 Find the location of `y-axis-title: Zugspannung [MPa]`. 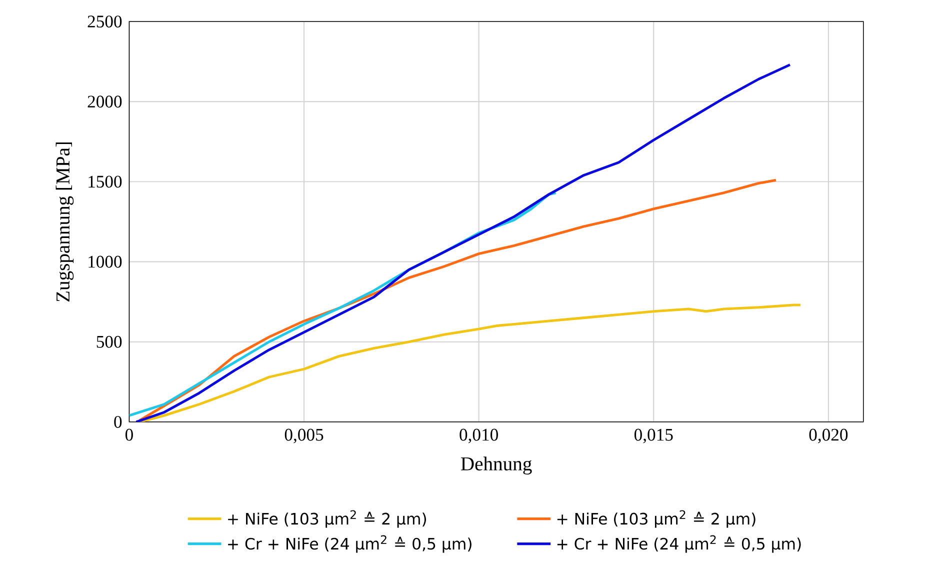

y-axis-title: Zugspannung [MPa] is located at coordinates (65, 222).